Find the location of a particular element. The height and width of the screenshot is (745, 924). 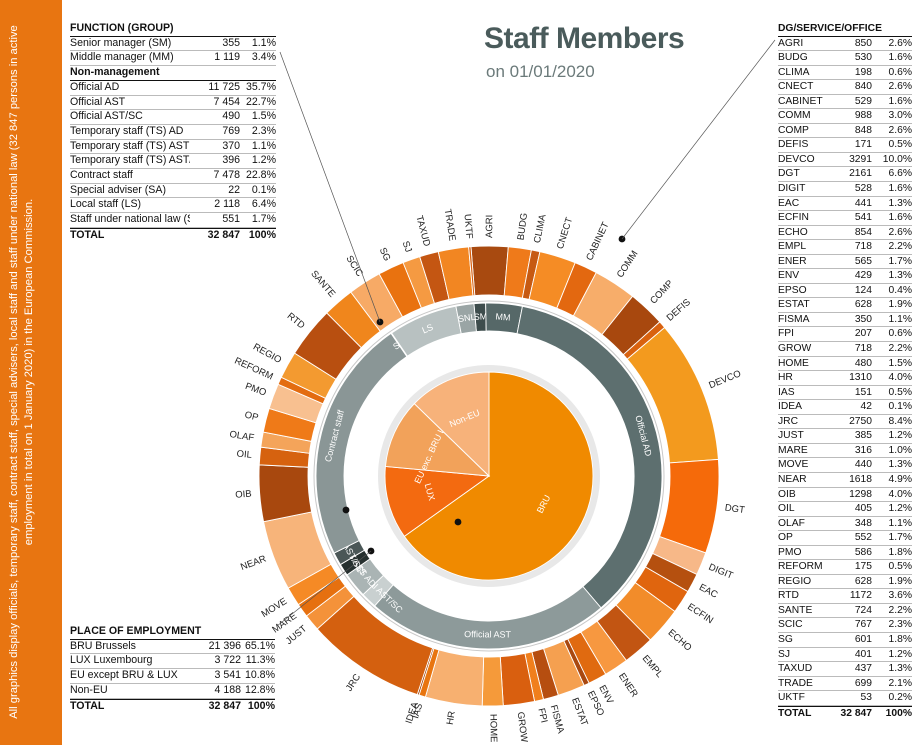

table-row: Local staff (LS) 2 118 6.4% is located at coordinates (173, 206).